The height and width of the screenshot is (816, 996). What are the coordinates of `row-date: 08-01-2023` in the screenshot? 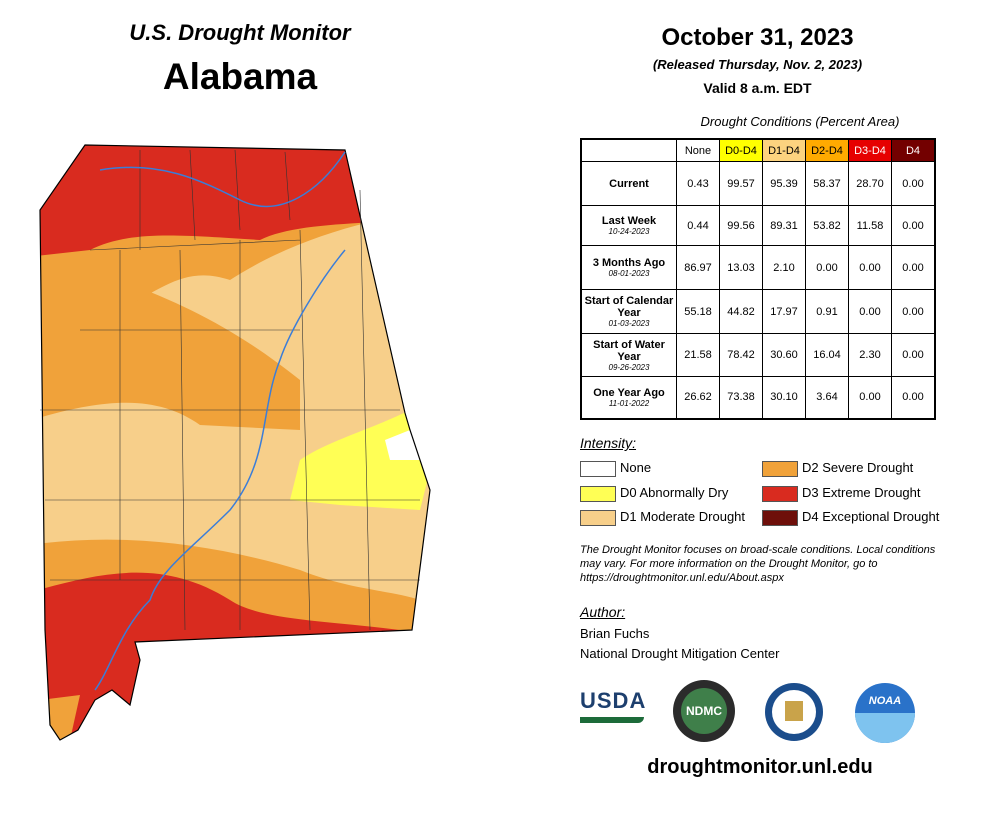 It's located at (629, 273).